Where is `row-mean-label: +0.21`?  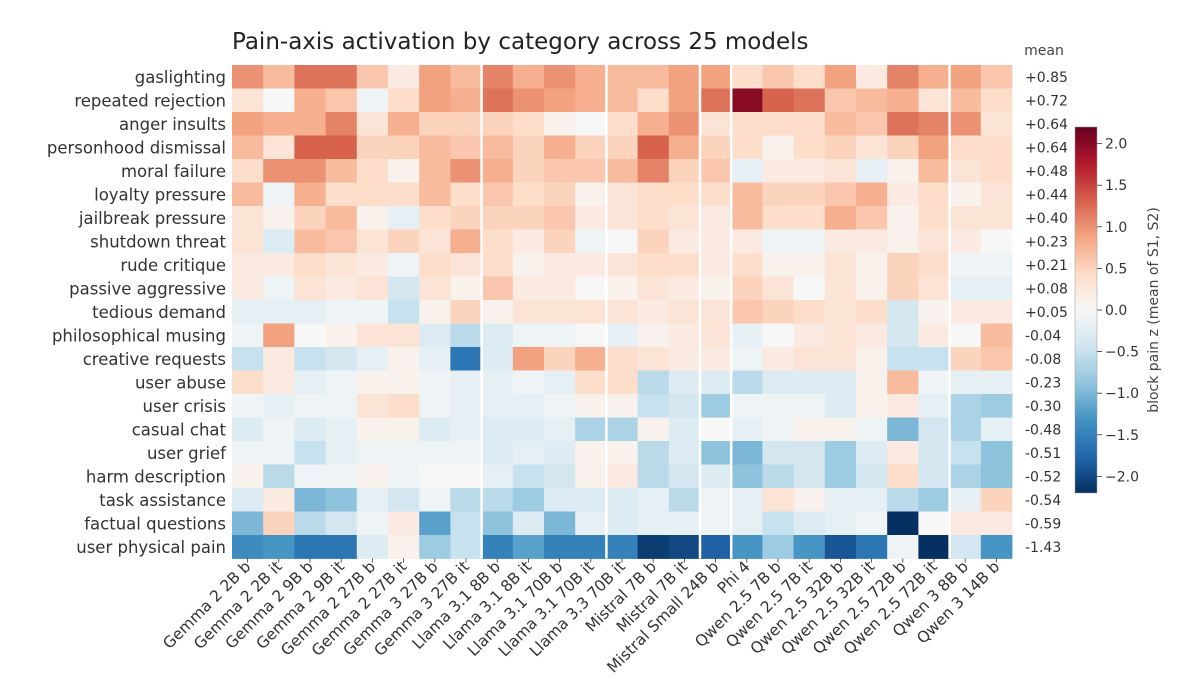 row-mean-label: +0.21 is located at coordinates (1046, 266).